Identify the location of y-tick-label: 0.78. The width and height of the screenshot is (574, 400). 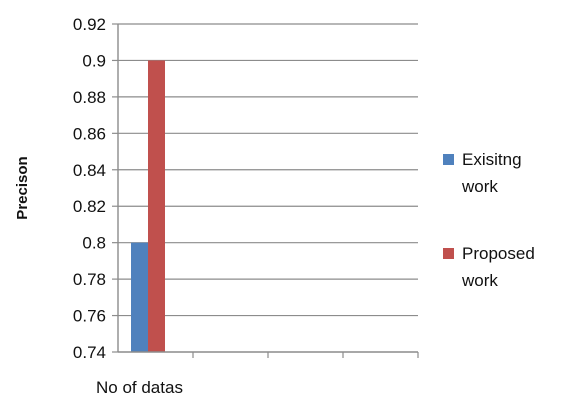
(89, 279).